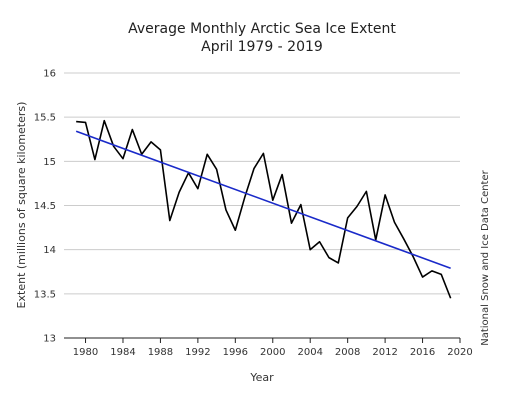 The image size is (509, 400). Describe the element at coordinates (347, 352) in the screenshot. I see `x-tick-label: 2008` at that location.